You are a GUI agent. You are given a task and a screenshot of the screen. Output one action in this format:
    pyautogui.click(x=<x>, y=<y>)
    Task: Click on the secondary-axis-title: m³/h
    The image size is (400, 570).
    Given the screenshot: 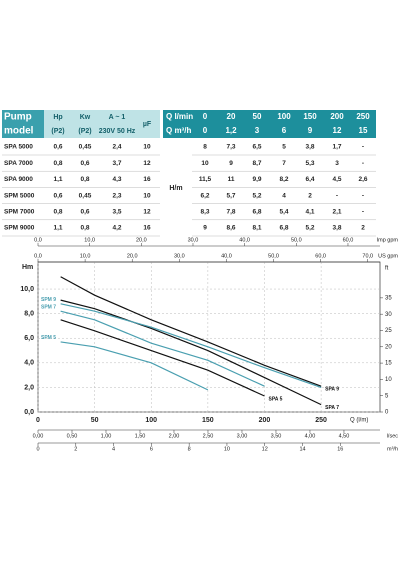 What is the action you would take?
    pyautogui.click(x=392, y=449)
    